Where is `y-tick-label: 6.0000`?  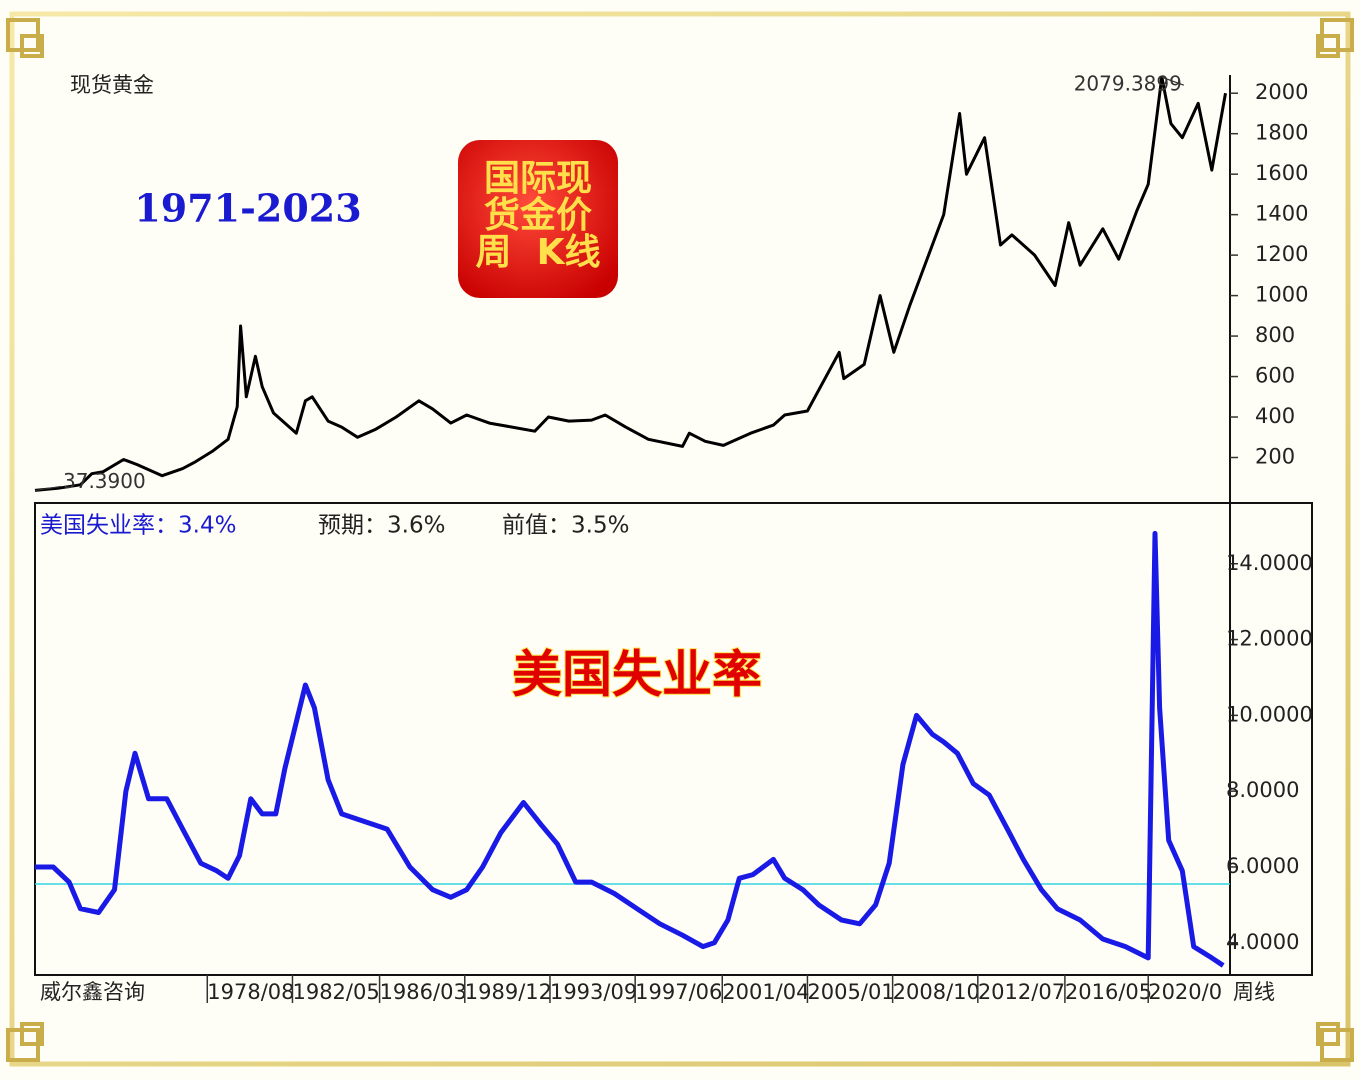
y-tick-label: 6.0000 is located at coordinates (1262, 866).